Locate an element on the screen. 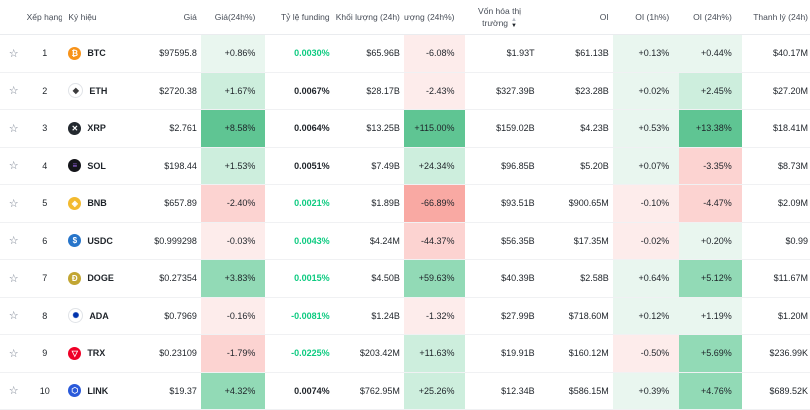  header-volume-change: Khối lượng (24h%) is located at coordinates (434, 17).